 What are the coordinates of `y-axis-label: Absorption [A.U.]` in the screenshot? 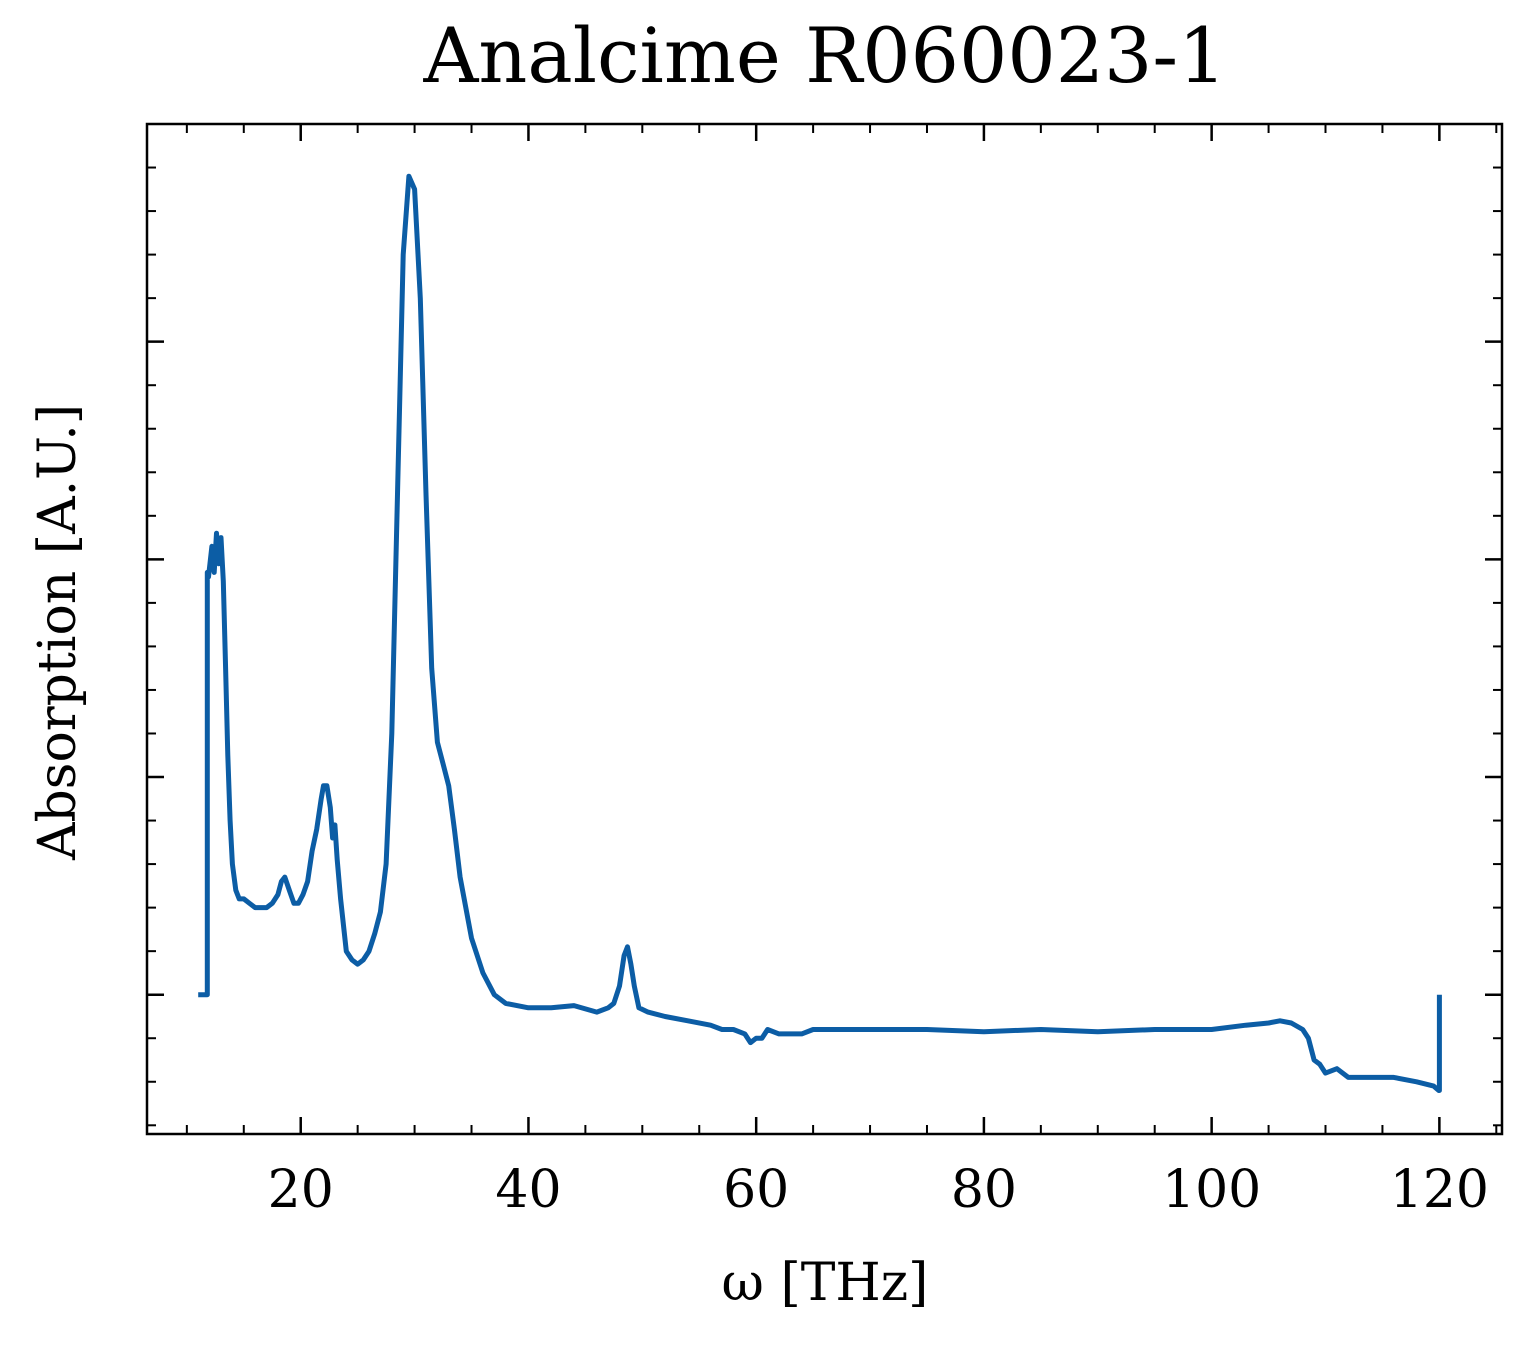 It's located at (58, 632).